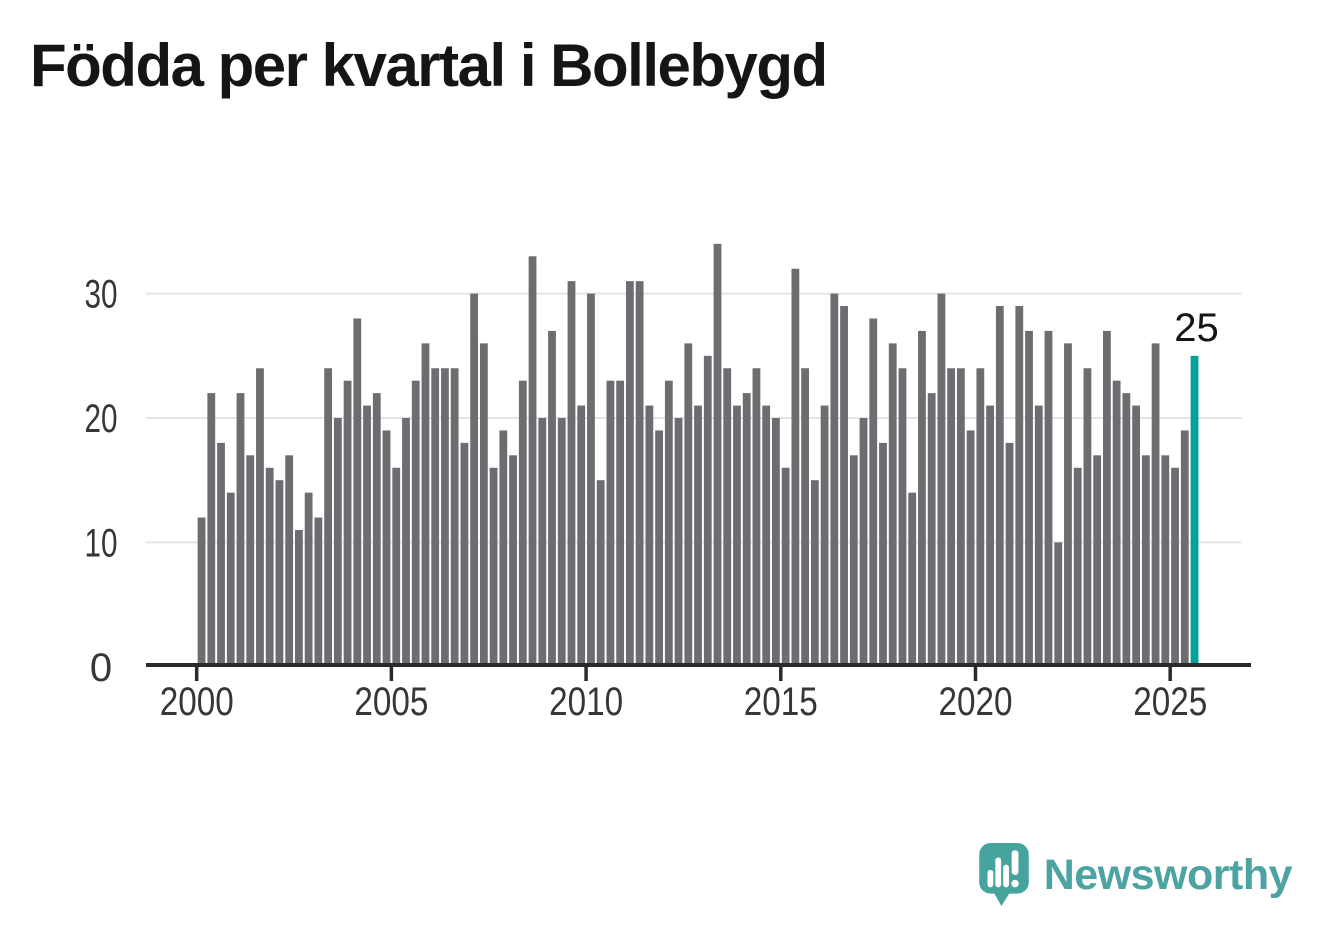 Image resolution: width=1322 pixels, height=939 pixels. Describe the element at coordinates (1168, 874) in the screenshot. I see `newsworthy-logo-text: Newsworthy` at that location.